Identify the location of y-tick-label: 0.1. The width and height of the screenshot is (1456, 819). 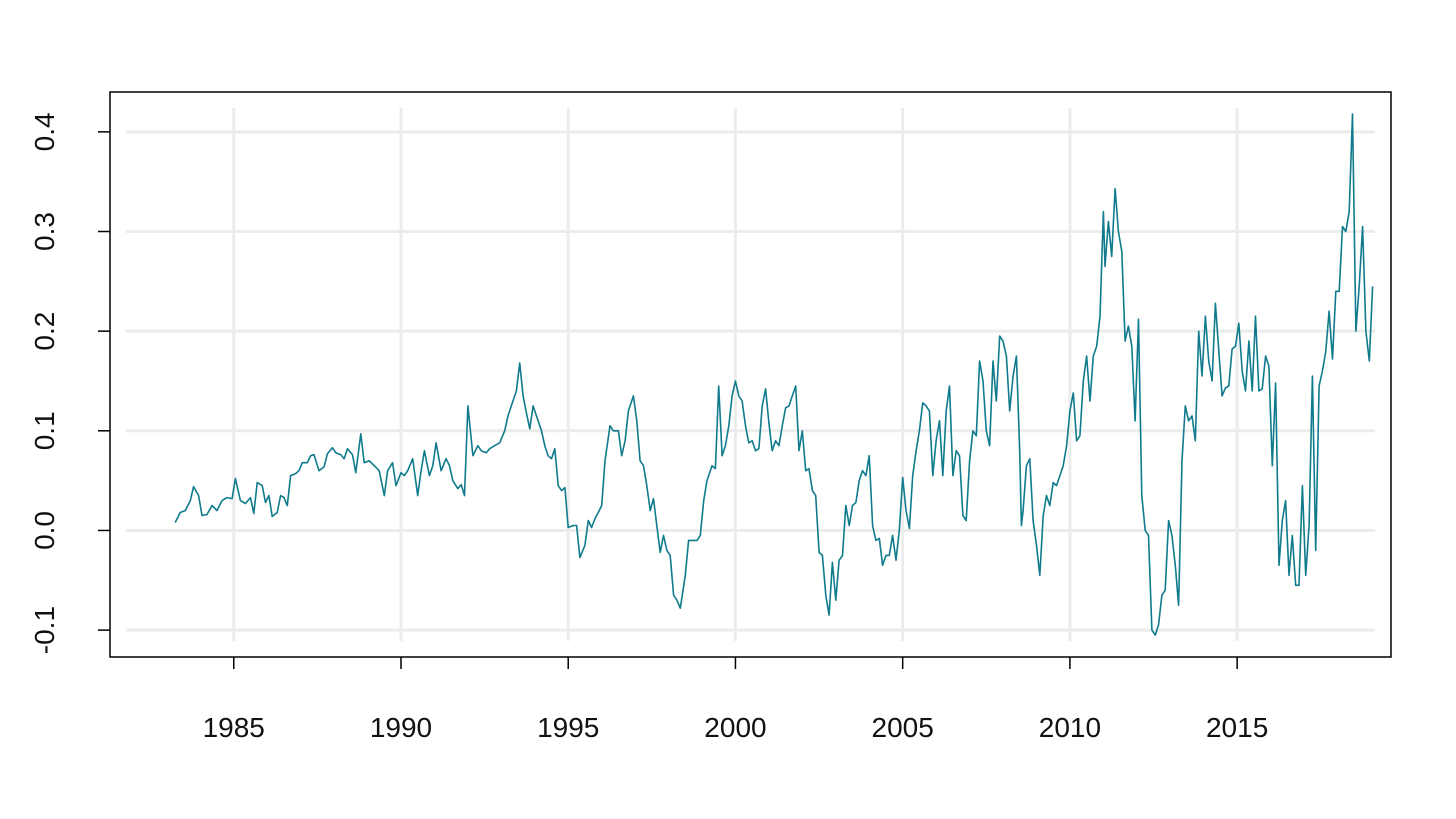
(44, 430).